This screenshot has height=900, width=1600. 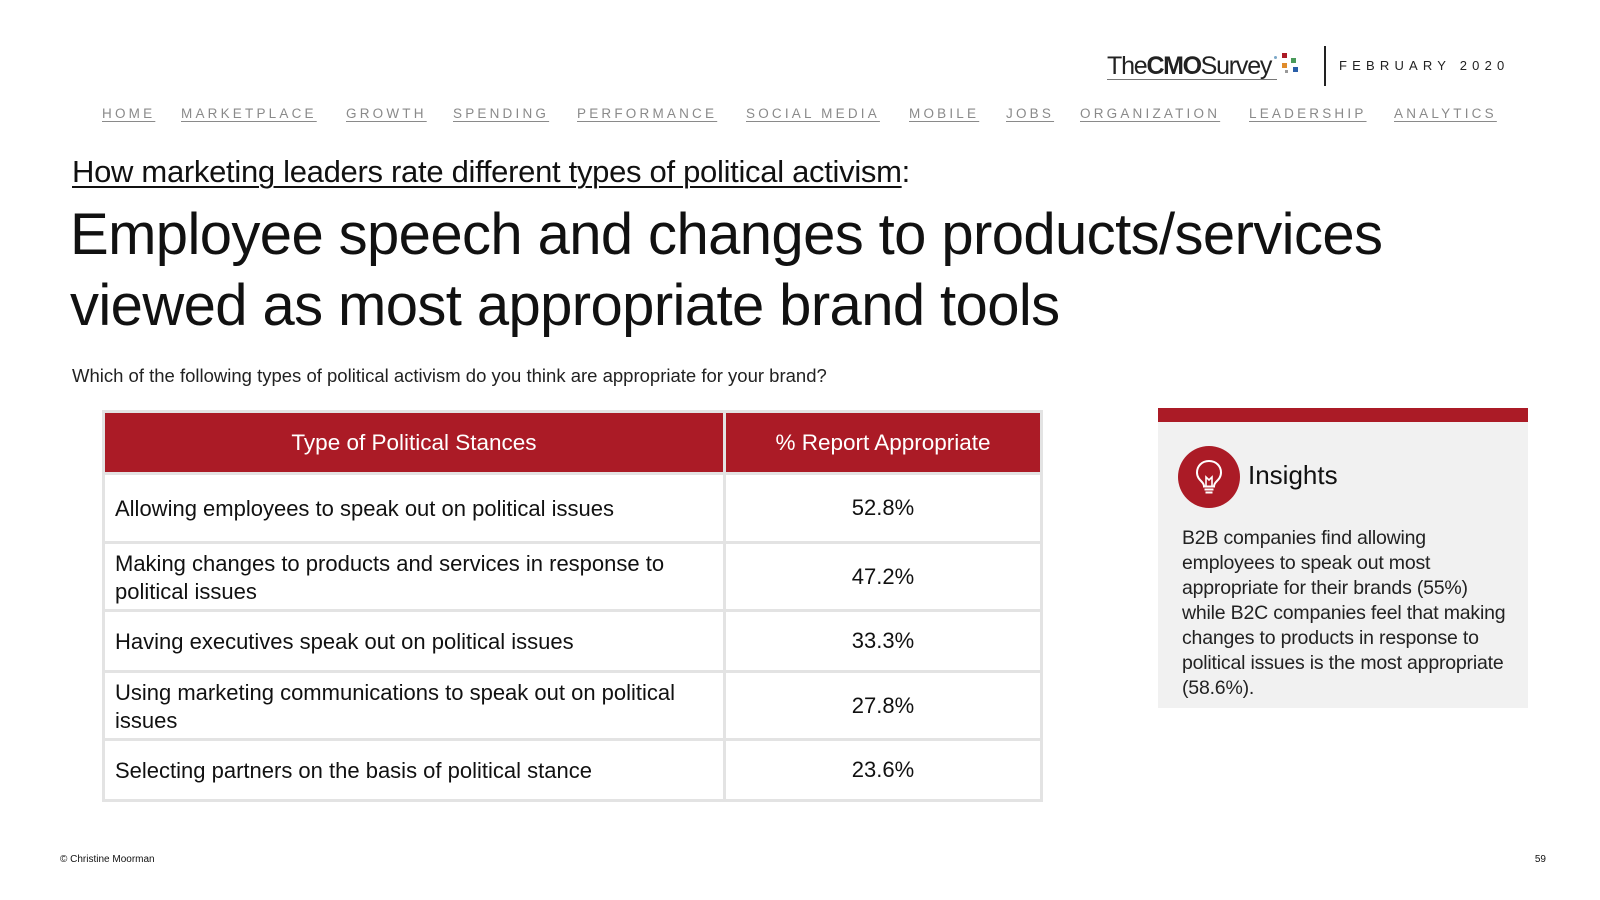 I want to click on copyright: © Christine Moorman, so click(x=107, y=859).